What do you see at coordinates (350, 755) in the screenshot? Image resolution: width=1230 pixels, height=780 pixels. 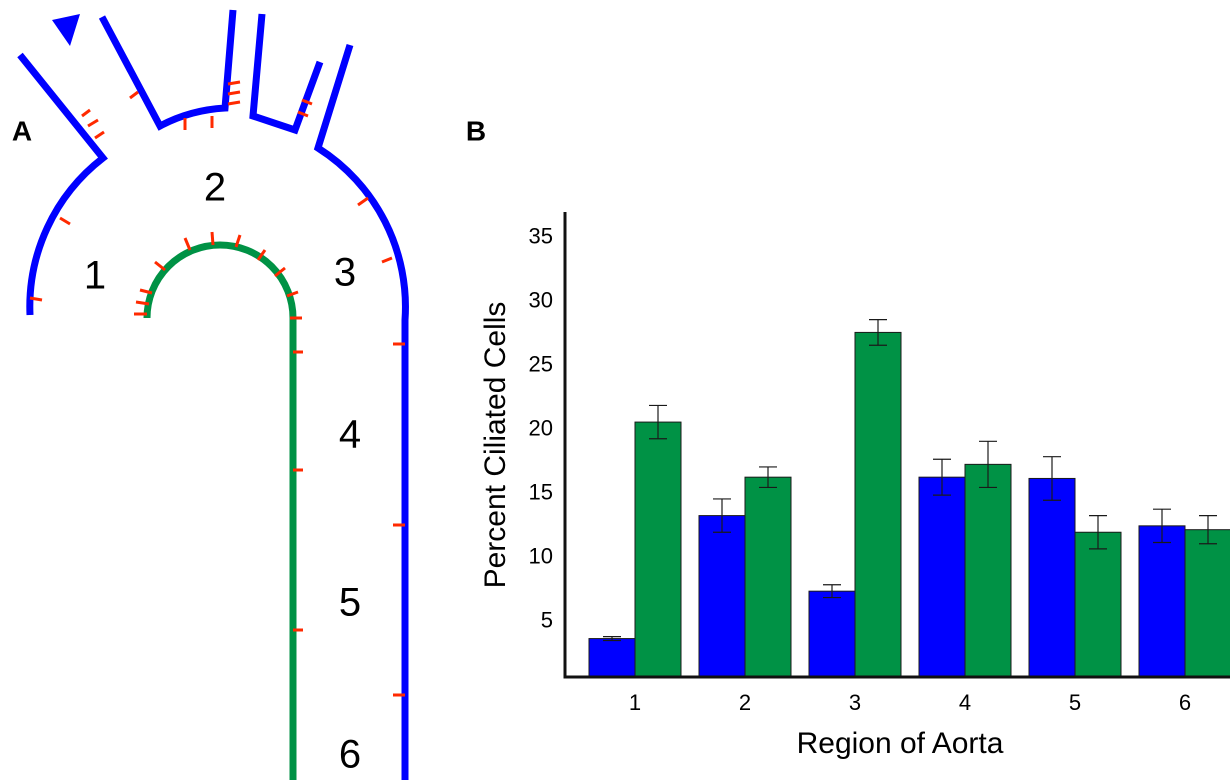 I see `region-label: 6` at bounding box center [350, 755].